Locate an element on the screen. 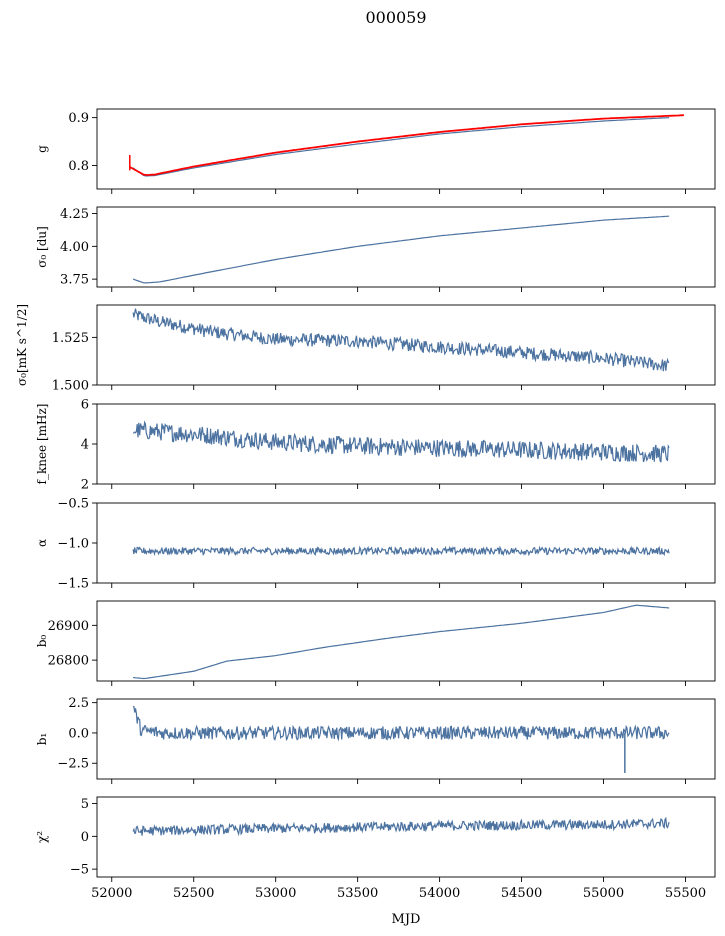  y-tick-label: 1.525 is located at coordinates (70, 338).